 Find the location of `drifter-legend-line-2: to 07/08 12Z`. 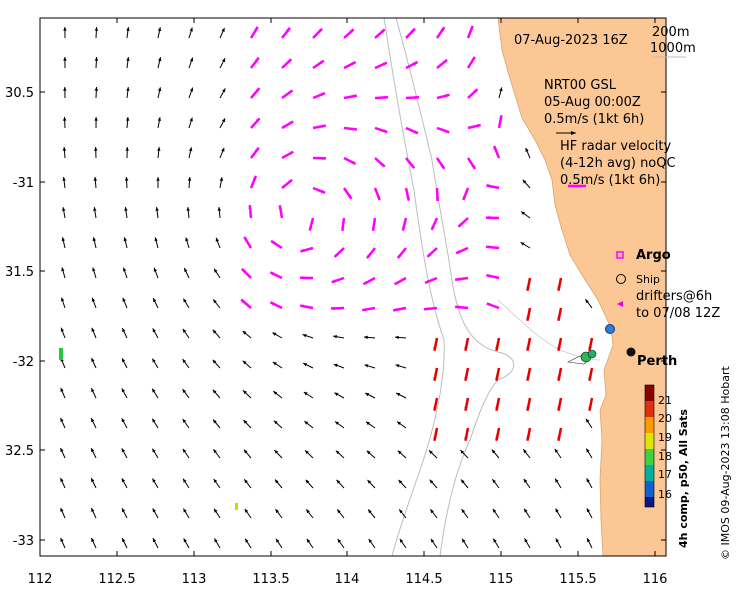

drifter-legend-line-2: to 07/08 12Z is located at coordinates (678, 313).